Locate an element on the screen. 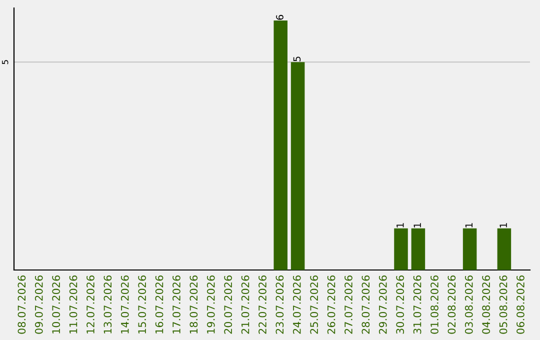 Image resolution: width=540 pixels, height=340 pixels. ref-line-label: 5 is located at coordinates (5, 62).